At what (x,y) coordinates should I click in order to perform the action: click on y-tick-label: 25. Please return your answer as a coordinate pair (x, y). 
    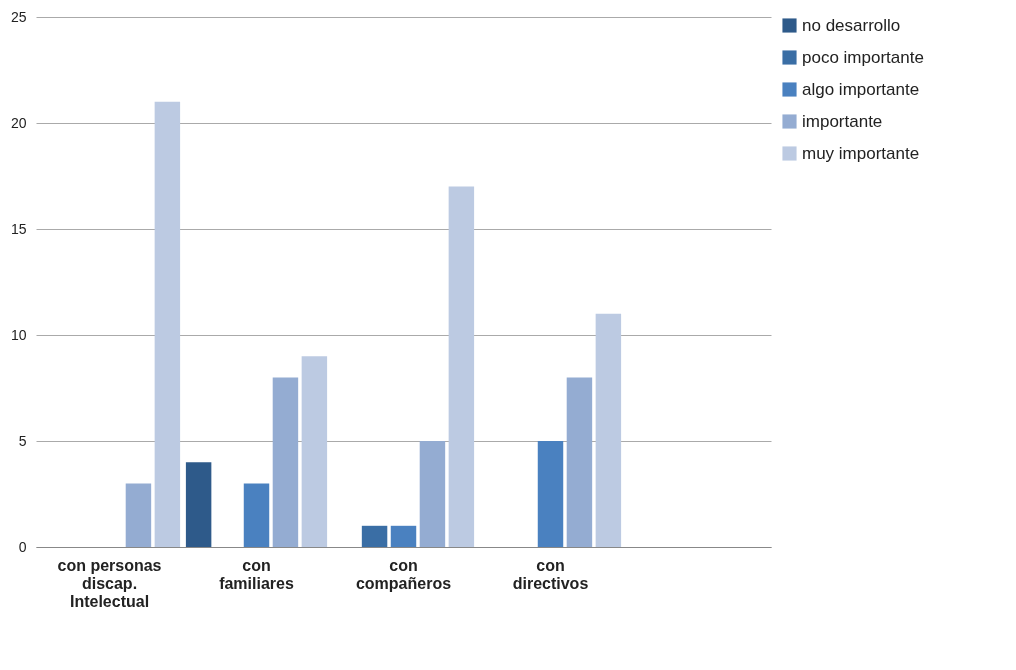
    Looking at the image, I should click on (18, 16).